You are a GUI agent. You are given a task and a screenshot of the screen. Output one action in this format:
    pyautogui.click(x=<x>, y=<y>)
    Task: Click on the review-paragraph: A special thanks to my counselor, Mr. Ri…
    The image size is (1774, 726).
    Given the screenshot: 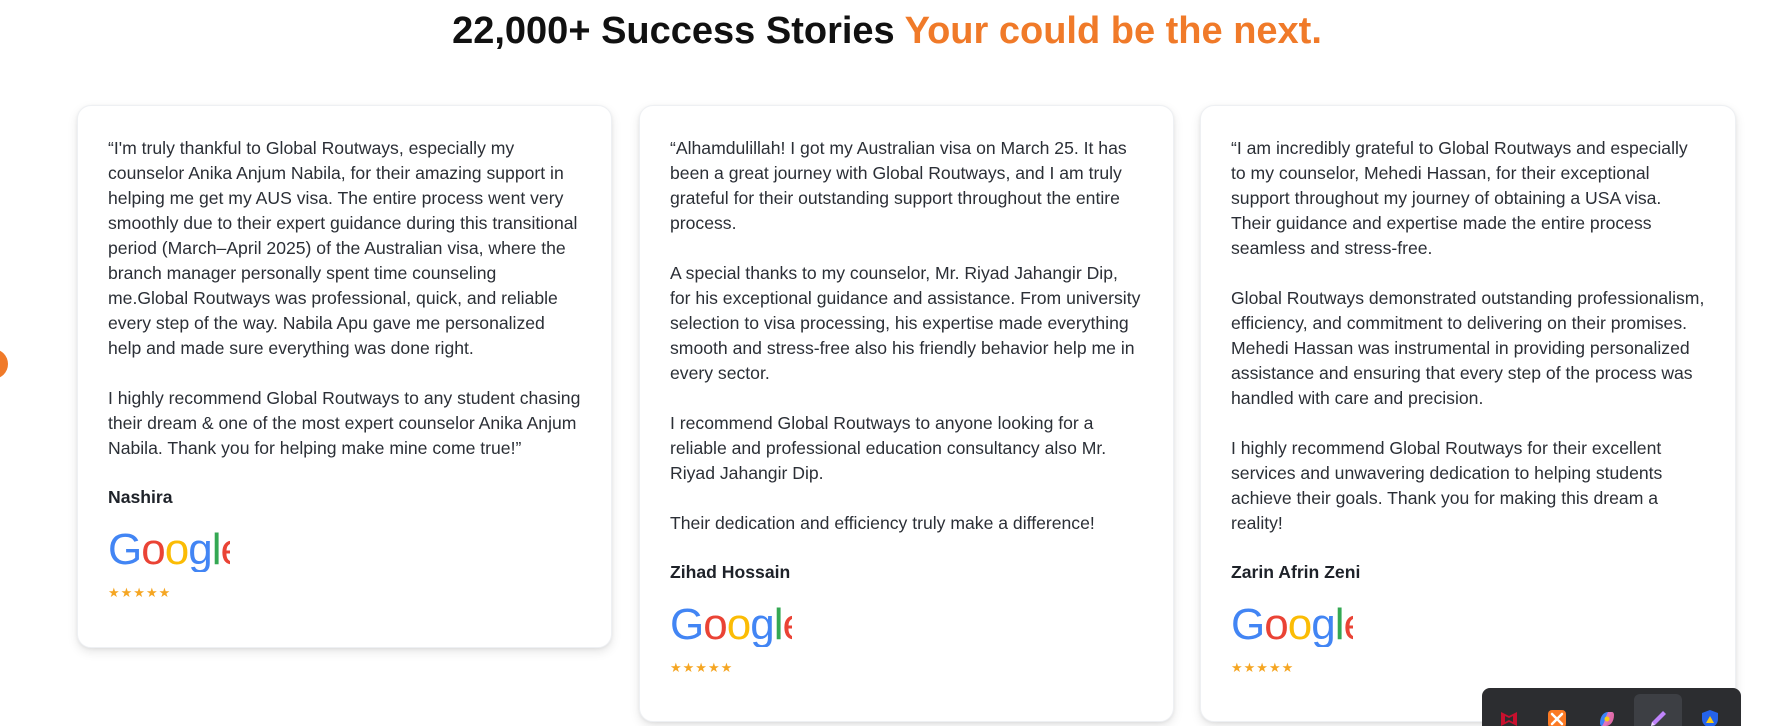 What is the action you would take?
    pyautogui.click(x=905, y=323)
    